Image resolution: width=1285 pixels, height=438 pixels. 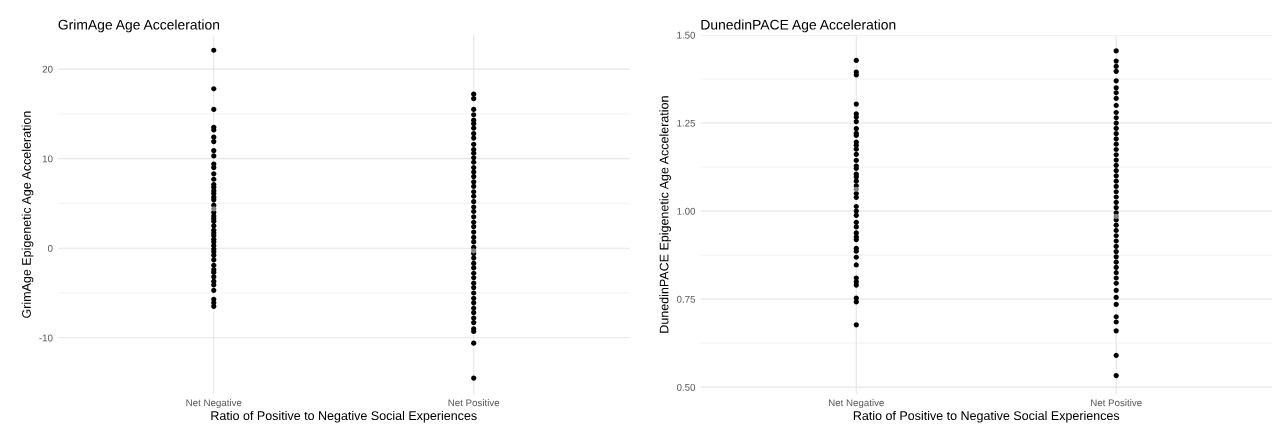 I want to click on y-tick-label: 20, so click(x=47, y=69).